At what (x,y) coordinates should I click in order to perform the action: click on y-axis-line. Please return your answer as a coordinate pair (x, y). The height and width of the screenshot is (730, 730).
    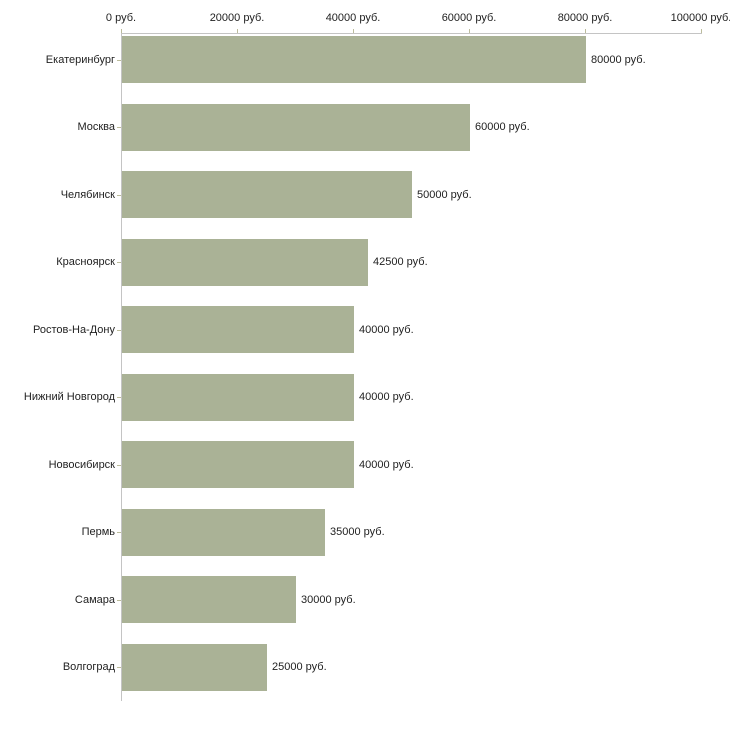
    Looking at the image, I should click on (121, 367).